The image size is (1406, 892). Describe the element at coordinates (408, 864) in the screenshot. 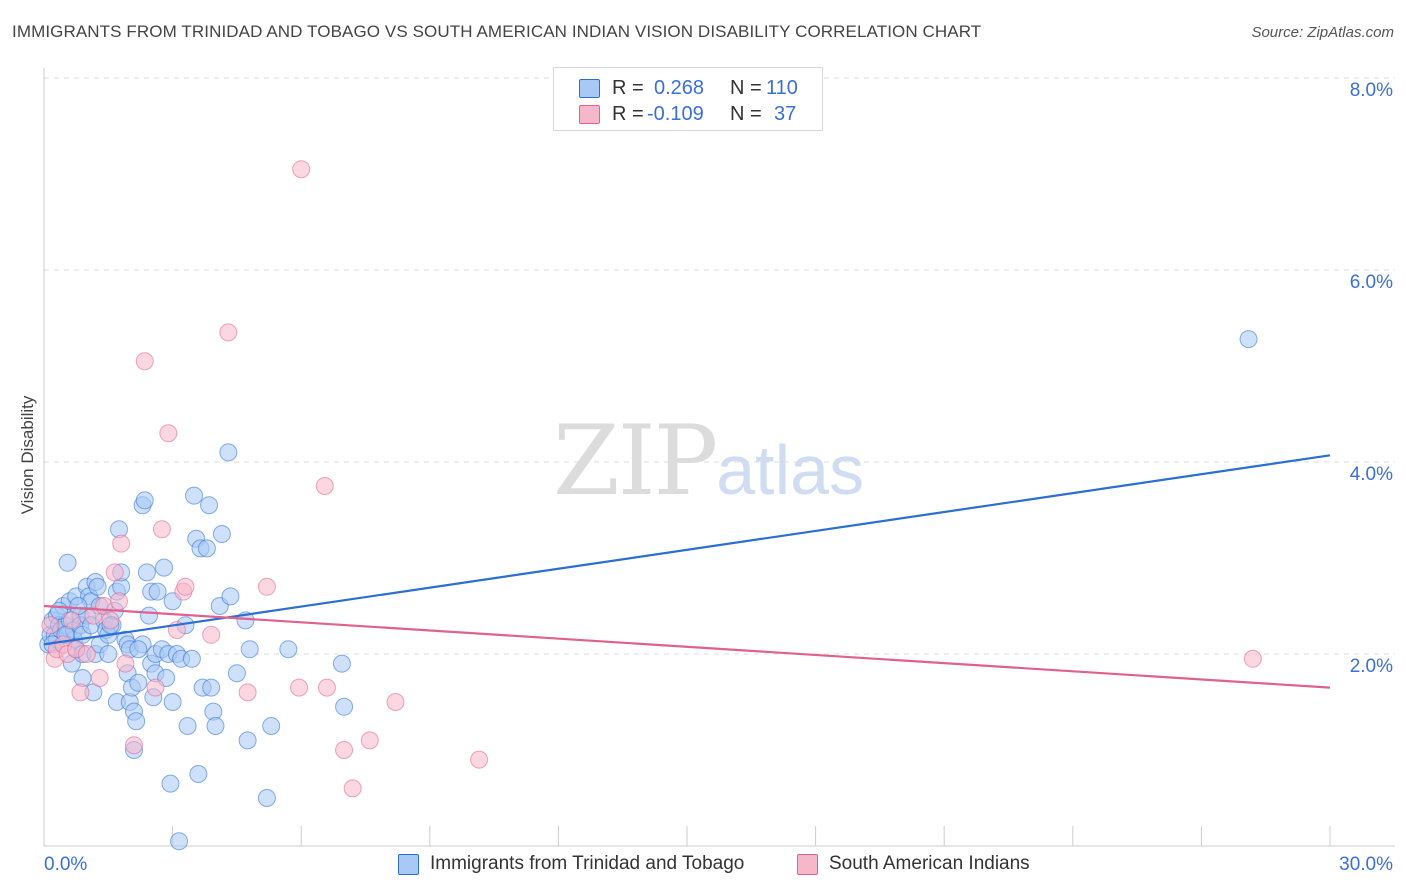

I see `legend-swatch-blue` at that location.